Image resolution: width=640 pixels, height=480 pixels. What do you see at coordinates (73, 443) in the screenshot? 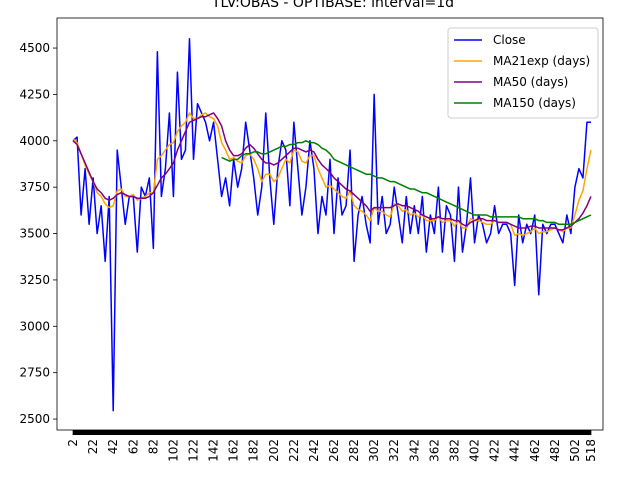
I see `x-tick-label: 2` at bounding box center [73, 443].